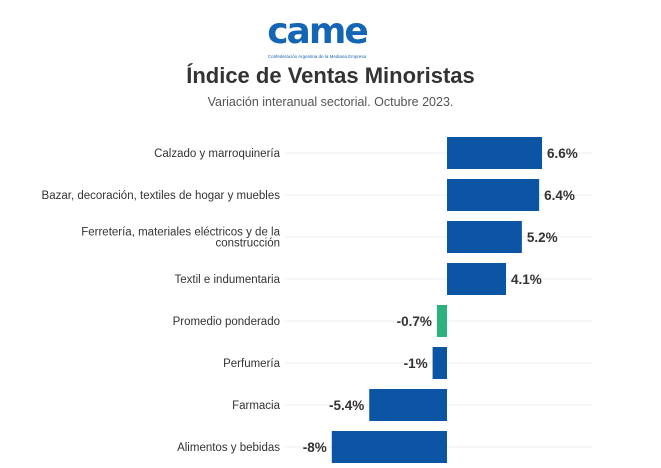 The height and width of the screenshot is (468, 661). What do you see at coordinates (251, 364) in the screenshot?
I see `category-label: Perfumería` at bounding box center [251, 364].